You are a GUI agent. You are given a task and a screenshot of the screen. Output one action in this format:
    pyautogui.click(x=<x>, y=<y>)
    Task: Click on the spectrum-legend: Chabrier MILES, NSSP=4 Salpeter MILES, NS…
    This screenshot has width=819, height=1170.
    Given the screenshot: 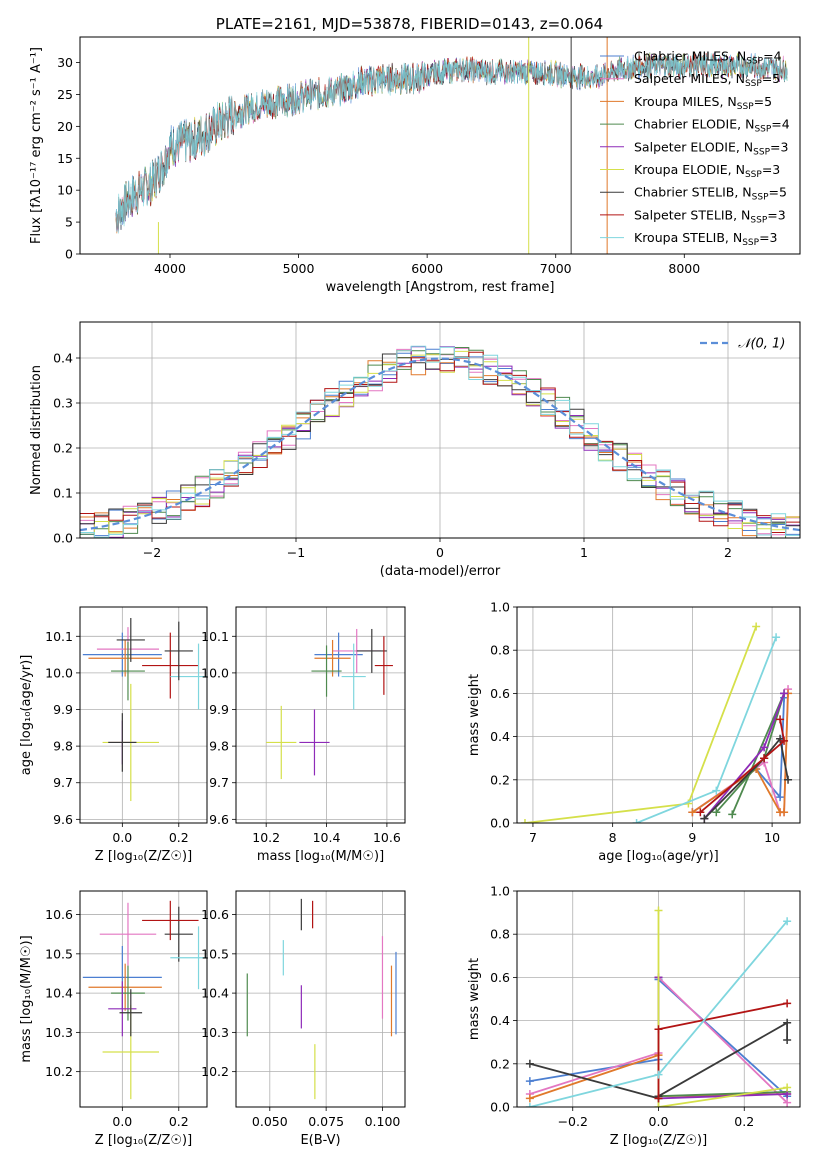 What is the action you would take?
    pyautogui.click(x=695, y=148)
    